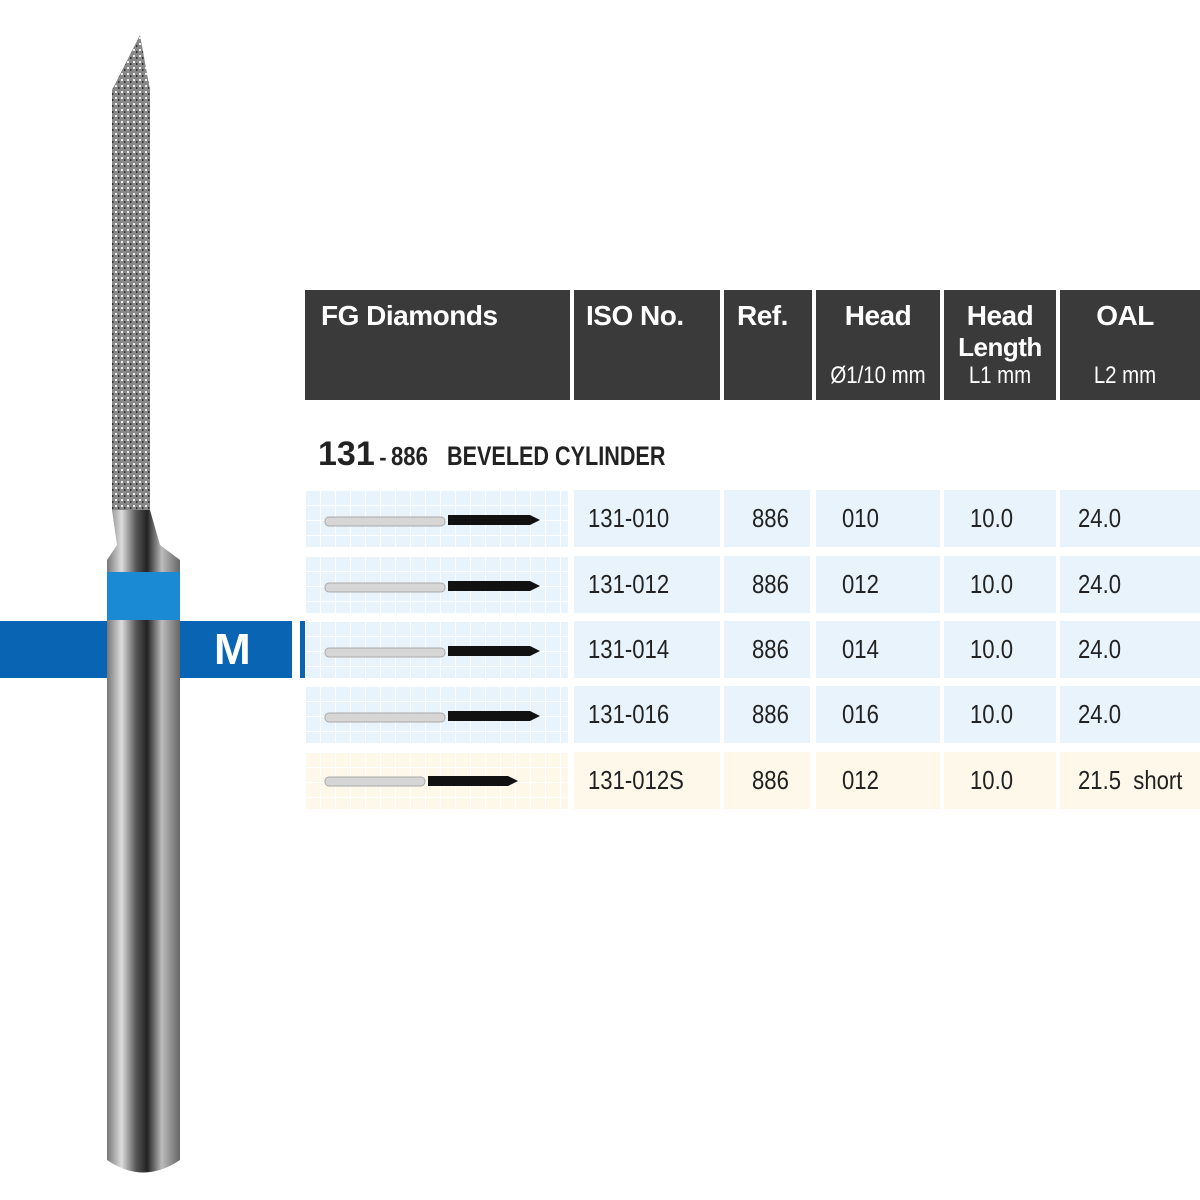 The height and width of the screenshot is (1200, 1200). I want to click on cell-oal: 21.5 short, so click(1130, 780).